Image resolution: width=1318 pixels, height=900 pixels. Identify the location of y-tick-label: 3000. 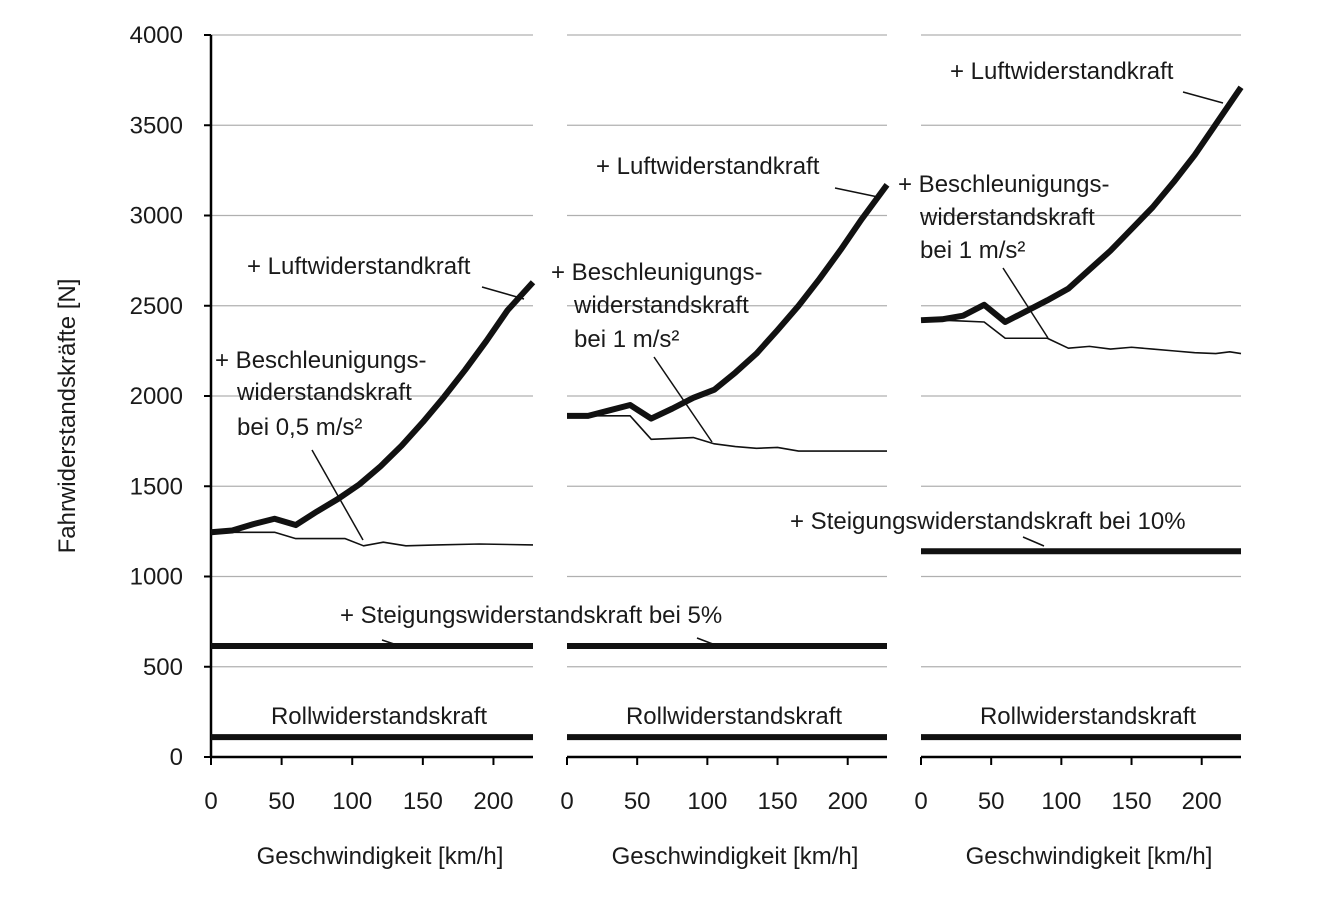
(156, 216).